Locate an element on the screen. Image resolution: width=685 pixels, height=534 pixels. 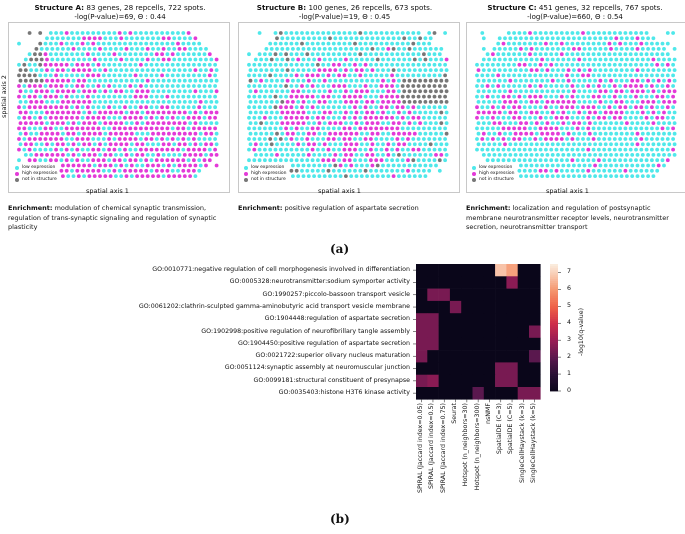
structure-b-stats: -log(P-value)=19, Θ : 0.45 is located at coordinates (344, 17).